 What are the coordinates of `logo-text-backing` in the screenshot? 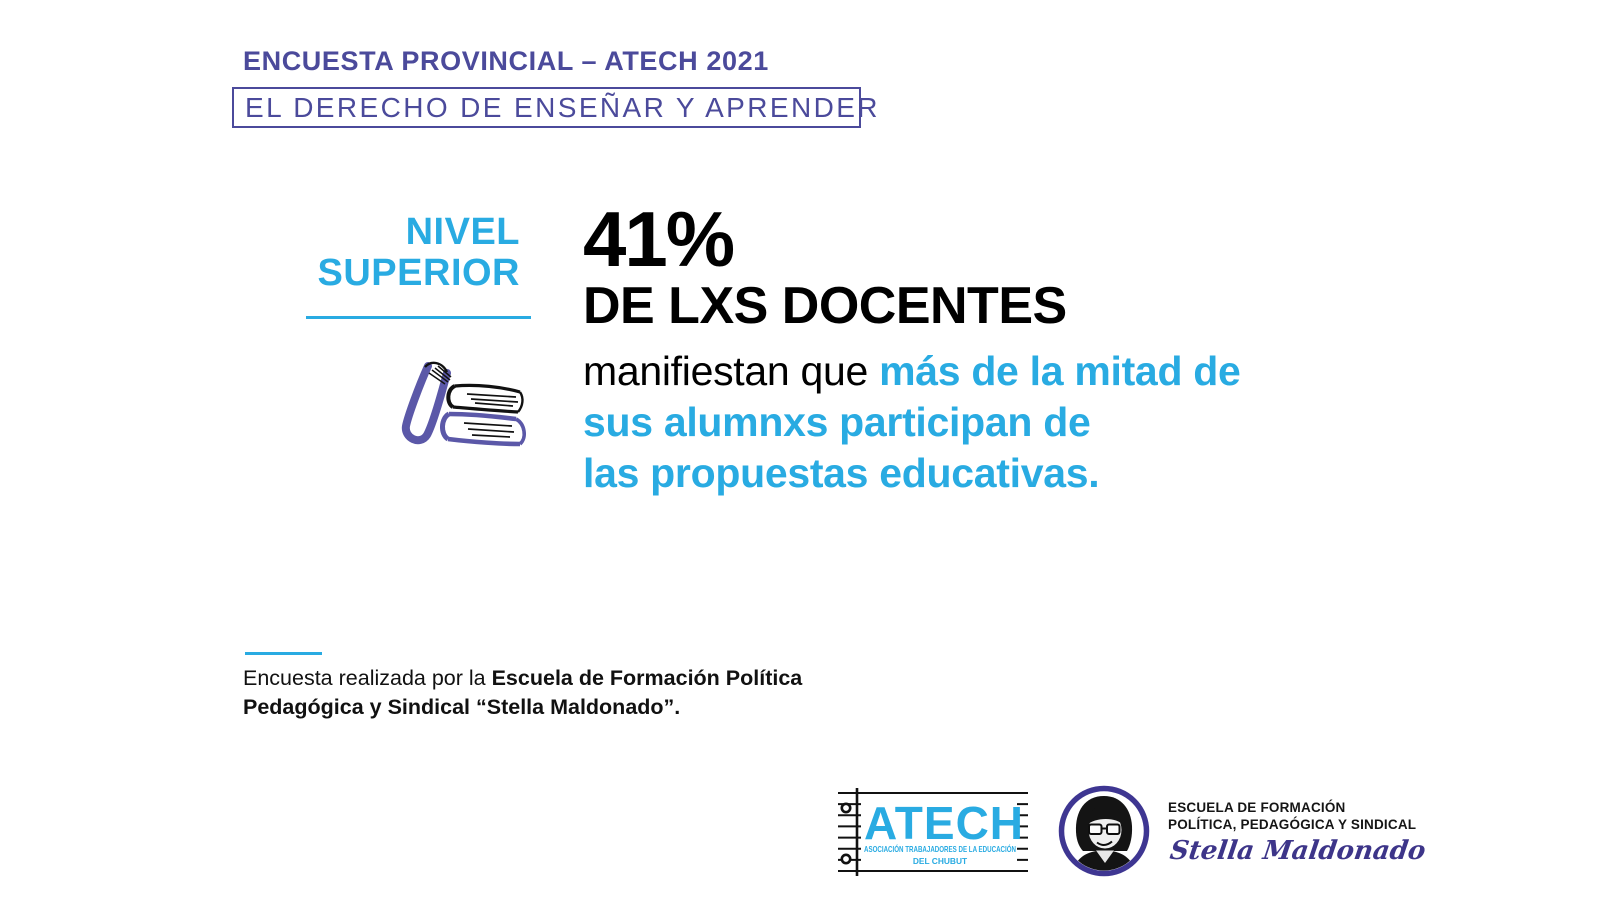 It's located at (939, 831).